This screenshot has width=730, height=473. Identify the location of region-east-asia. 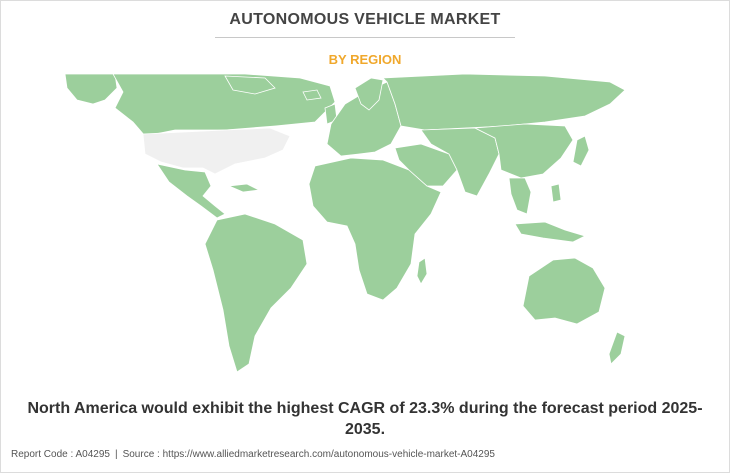
(523, 151).